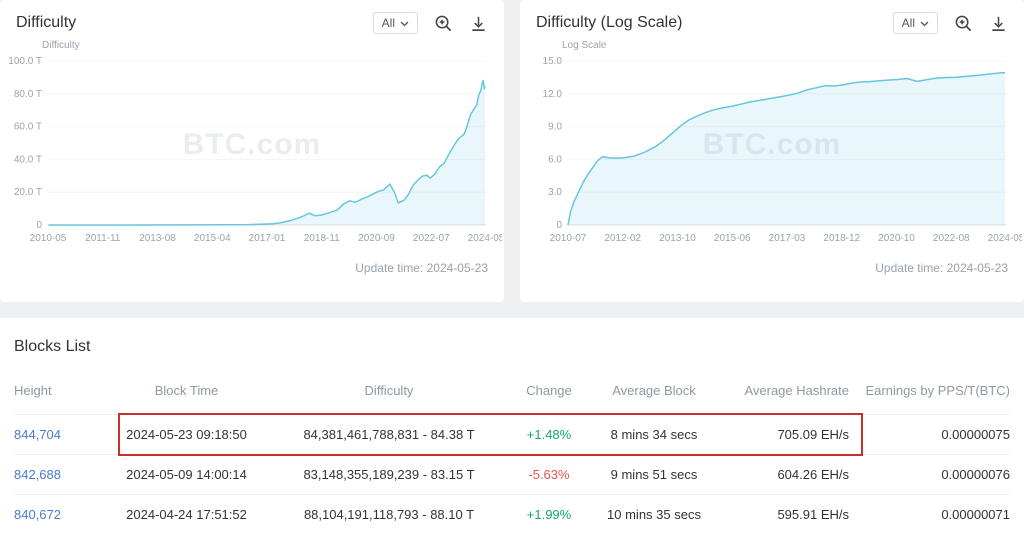 The height and width of the screenshot is (553, 1024). What do you see at coordinates (654, 390) in the screenshot?
I see `col-header-average-block: Average Block` at bounding box center [654, 390].